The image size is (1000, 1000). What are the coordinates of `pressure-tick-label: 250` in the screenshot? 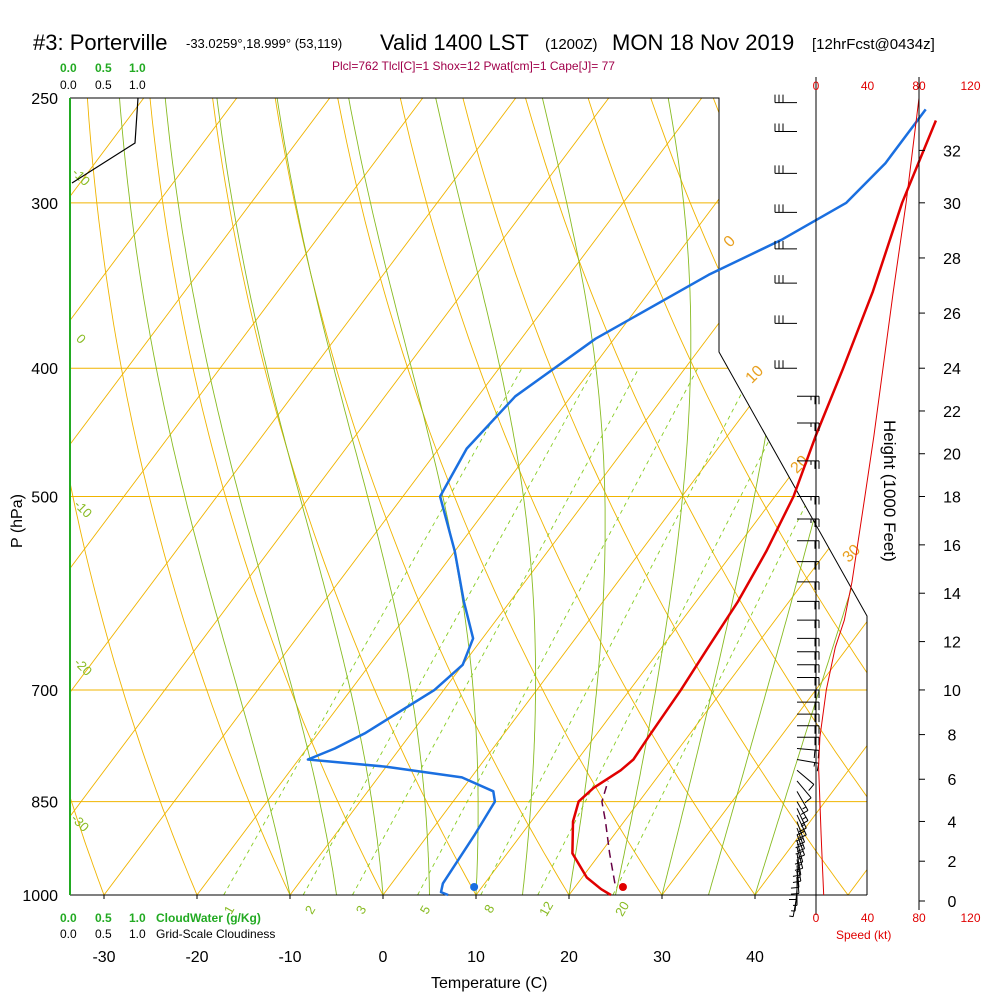 It's located at (44, 99).